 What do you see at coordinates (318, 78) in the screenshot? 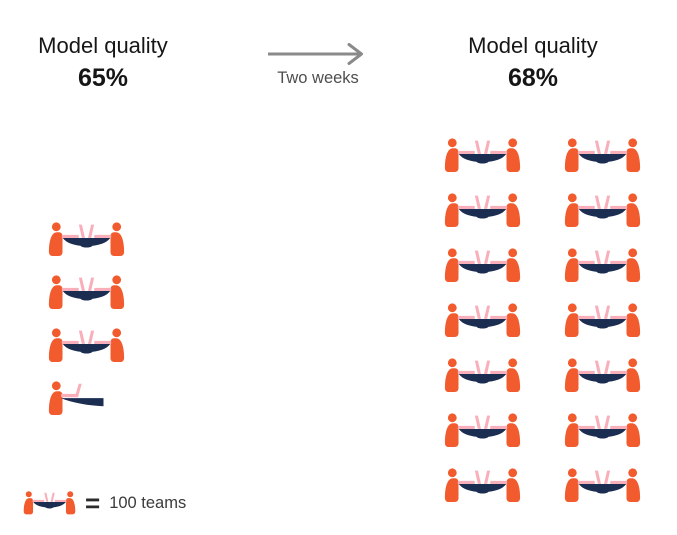
I see `transition-label: Two weeks` at bounding box center [318, 78].